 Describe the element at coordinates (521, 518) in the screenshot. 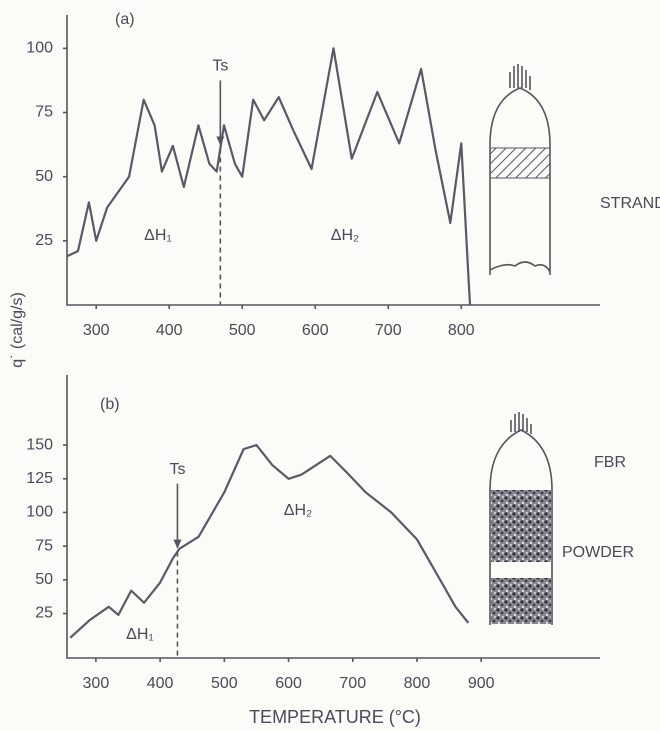

I see `powder-icon` at that location.